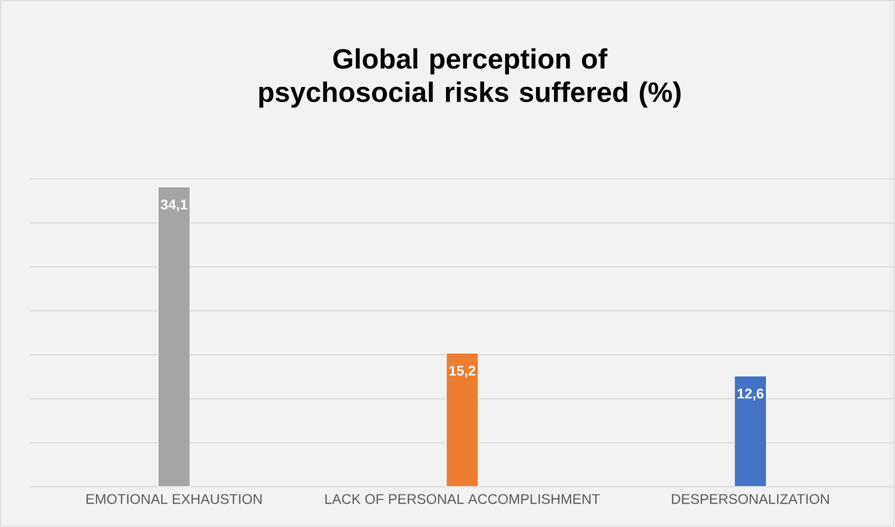  What do you see at coordinates (174, 206) in the screenshot?
I see `data-label: 34,1` at bounding box center [174, 206].